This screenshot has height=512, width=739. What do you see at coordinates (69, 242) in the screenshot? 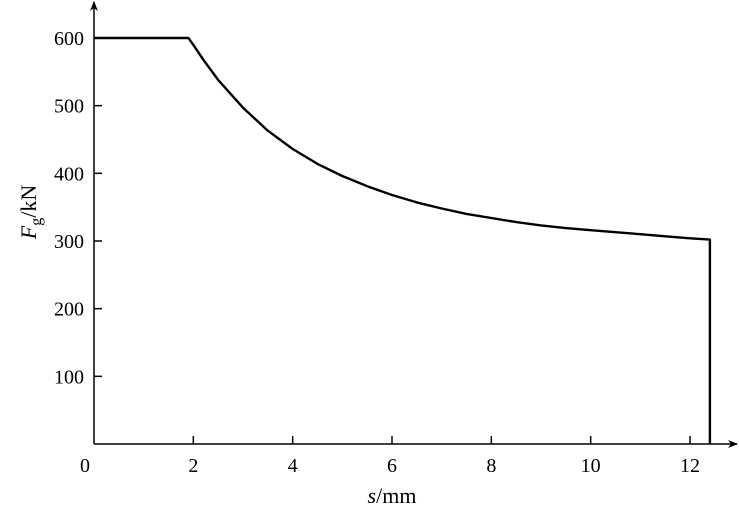
I see `y-tick-label: 300` at bounding box center [69, 242].